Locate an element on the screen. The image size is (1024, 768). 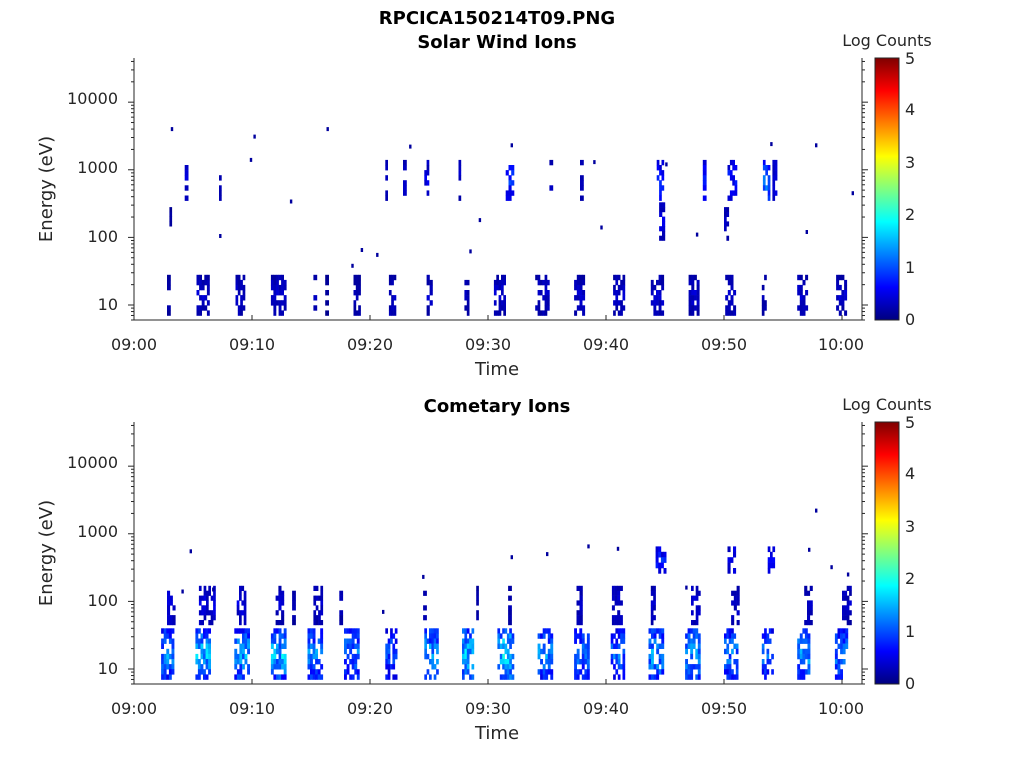
colorbar-tick-label: 3 is located at coordinates (910, 162).